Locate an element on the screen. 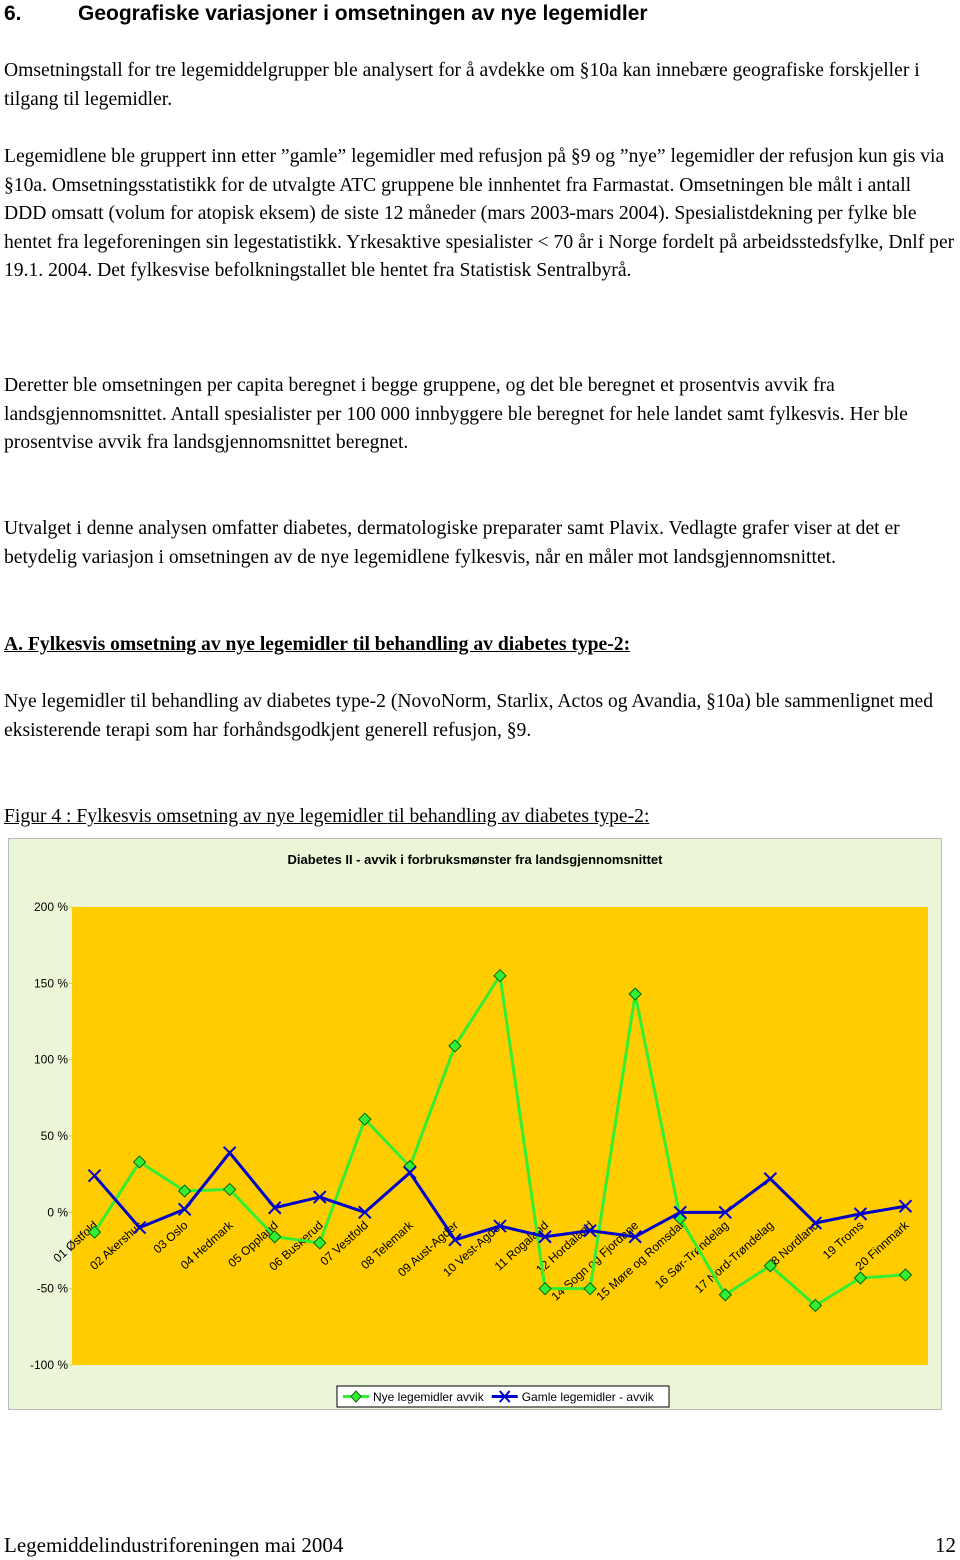  y-tick-label: -100 % is located at coordinates (49, 1365).